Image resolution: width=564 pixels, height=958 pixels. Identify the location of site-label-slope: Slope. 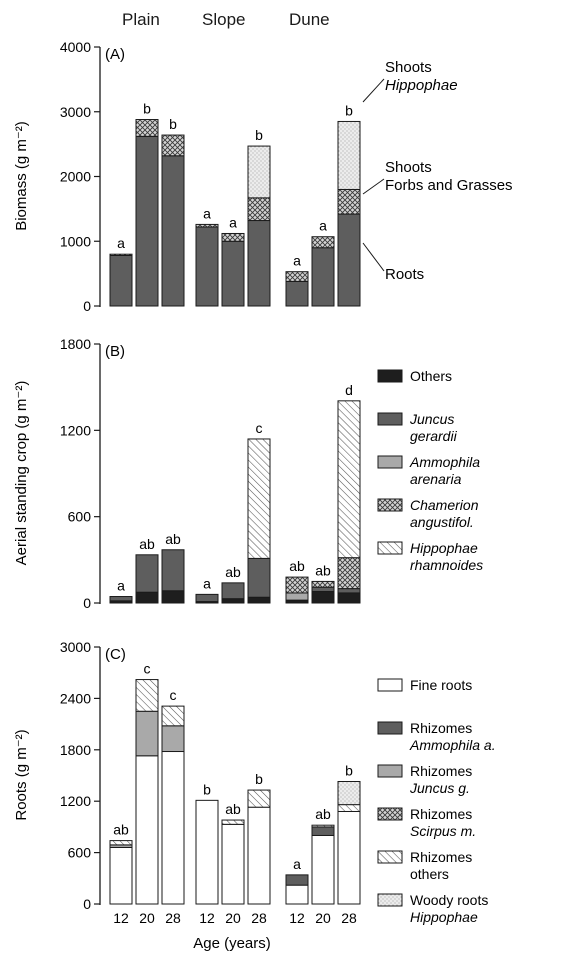
(224, 19).